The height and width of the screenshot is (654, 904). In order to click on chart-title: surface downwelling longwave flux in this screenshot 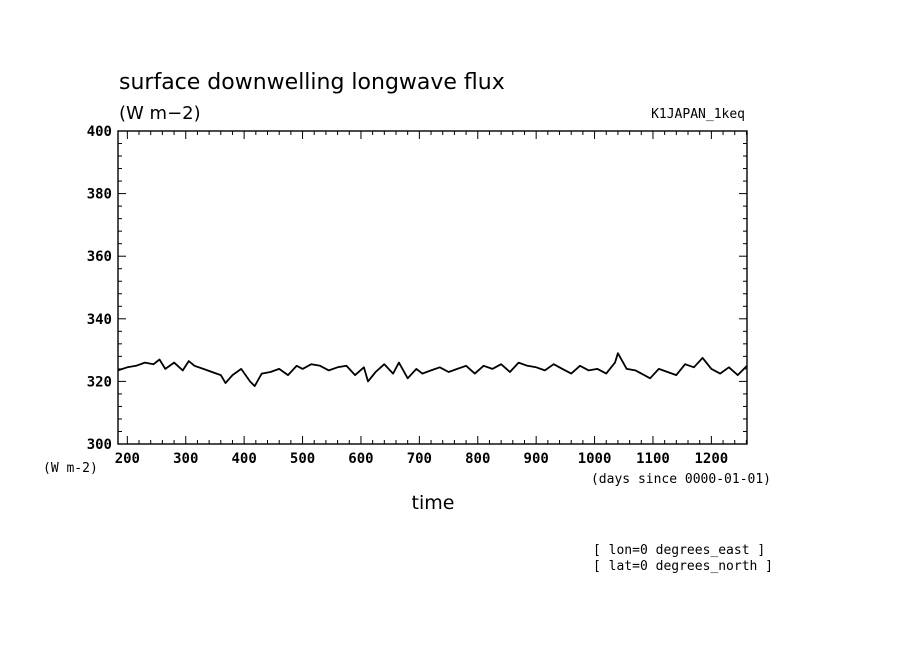, I will do `click(312, 82)`.